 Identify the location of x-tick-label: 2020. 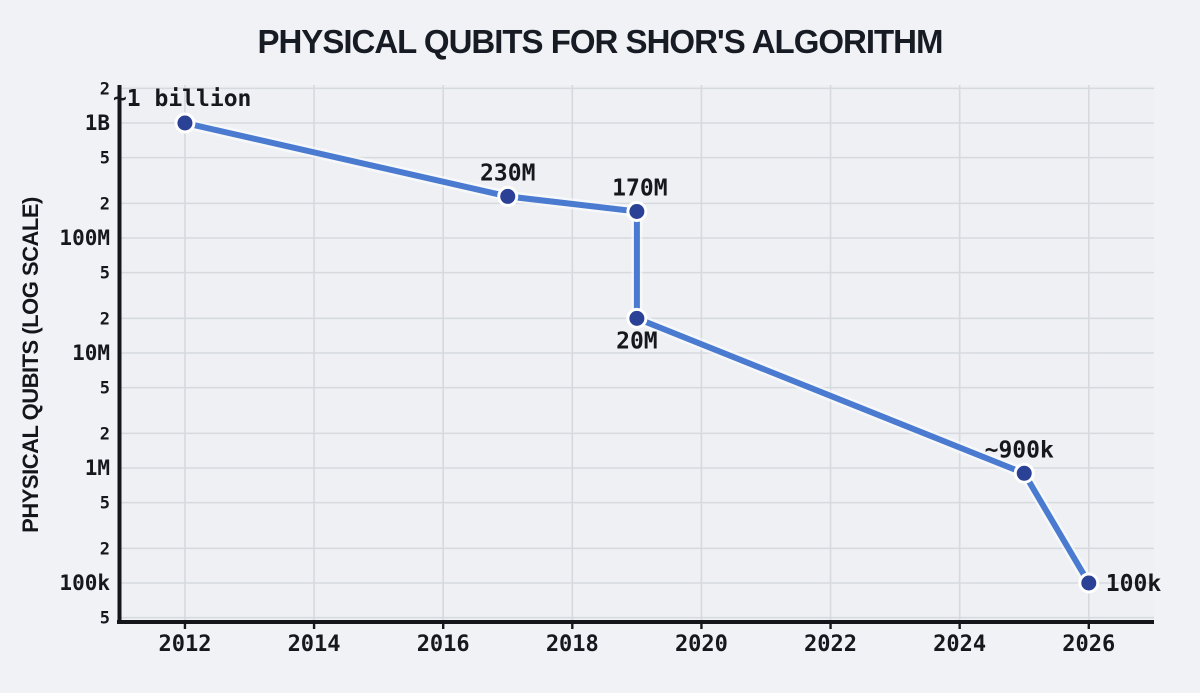
(701, 644).